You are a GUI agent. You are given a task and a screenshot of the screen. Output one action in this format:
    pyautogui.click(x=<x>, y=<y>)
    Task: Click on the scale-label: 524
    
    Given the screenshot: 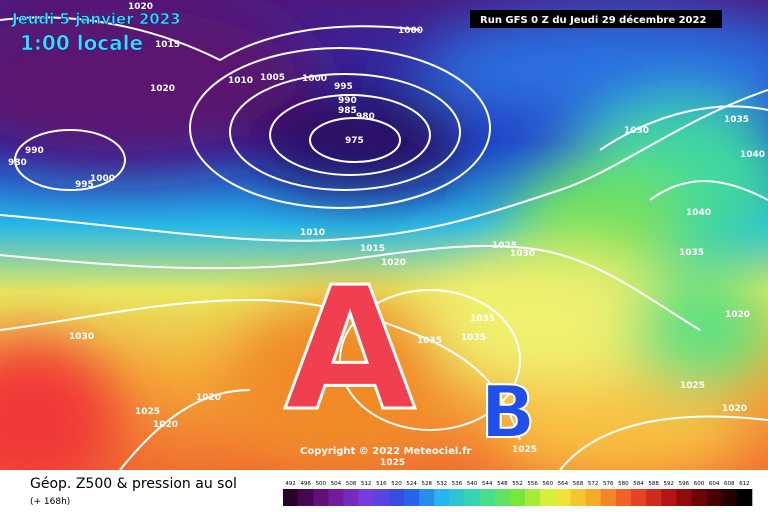 What is the action you would take?
    pyautogui.click(x=411, y=484)
    